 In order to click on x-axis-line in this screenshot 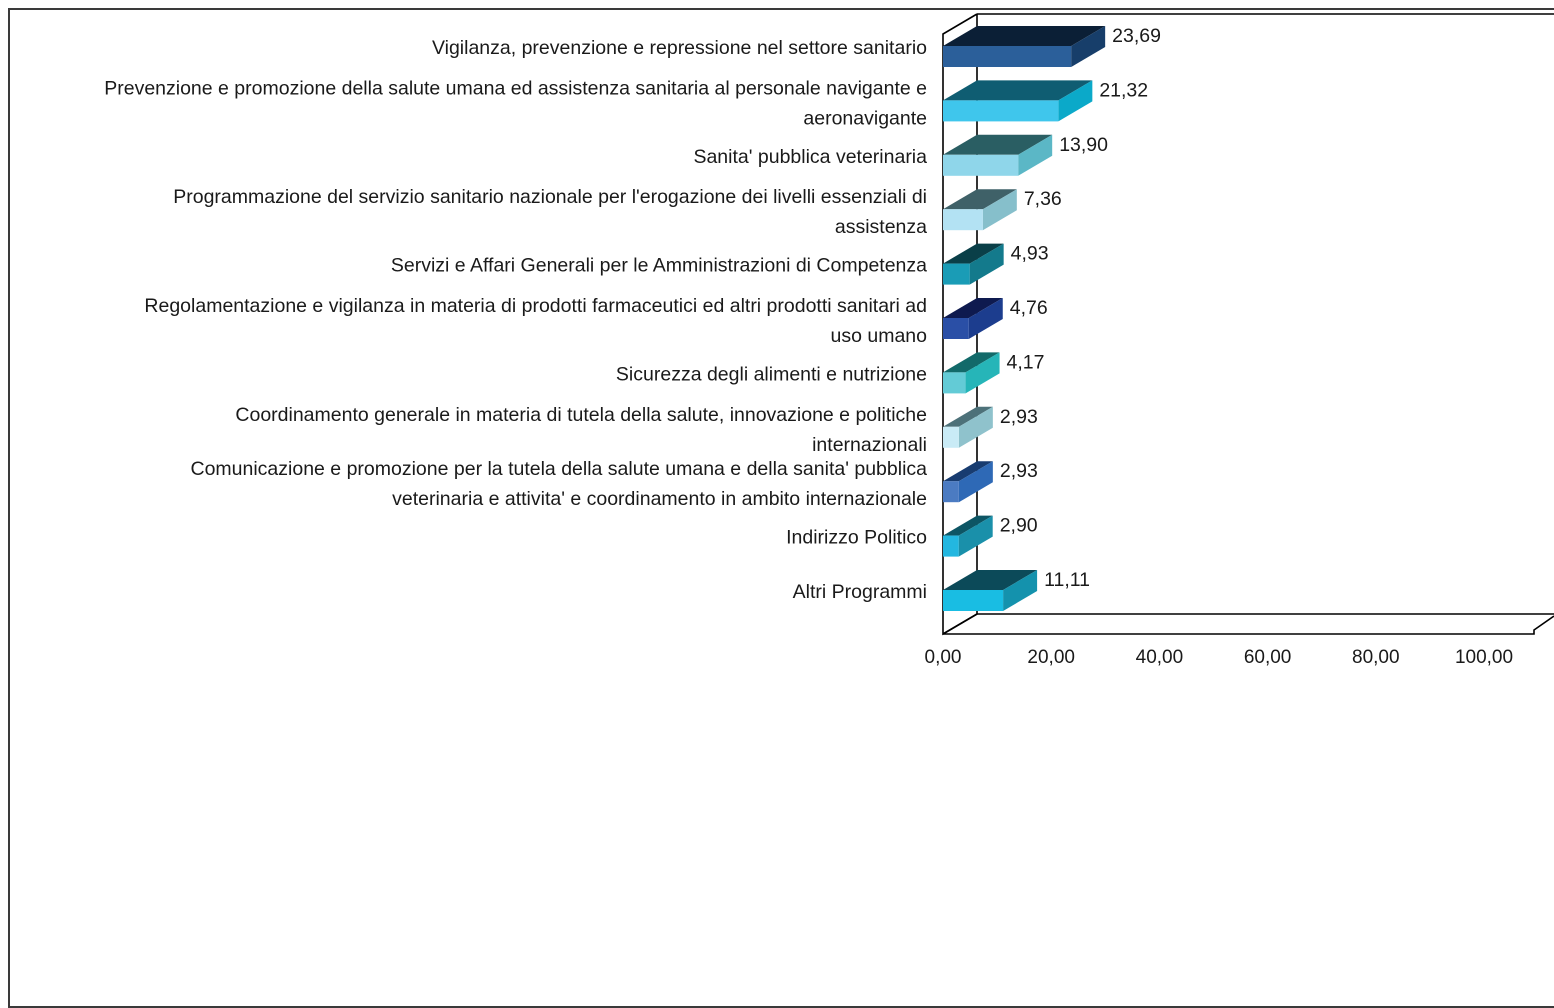, I will do `click(1248, 625)`.